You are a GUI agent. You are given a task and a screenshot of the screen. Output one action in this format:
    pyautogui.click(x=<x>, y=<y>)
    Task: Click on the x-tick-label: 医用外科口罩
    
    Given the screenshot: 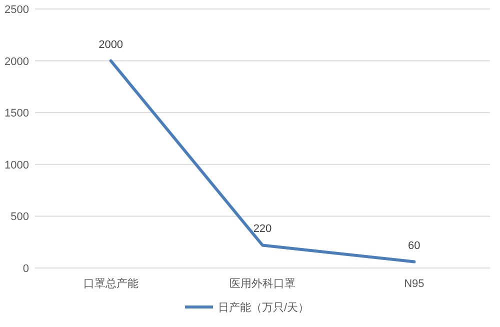 What is the action you would take?
    pyautogui.click(x=263, y=284)
    